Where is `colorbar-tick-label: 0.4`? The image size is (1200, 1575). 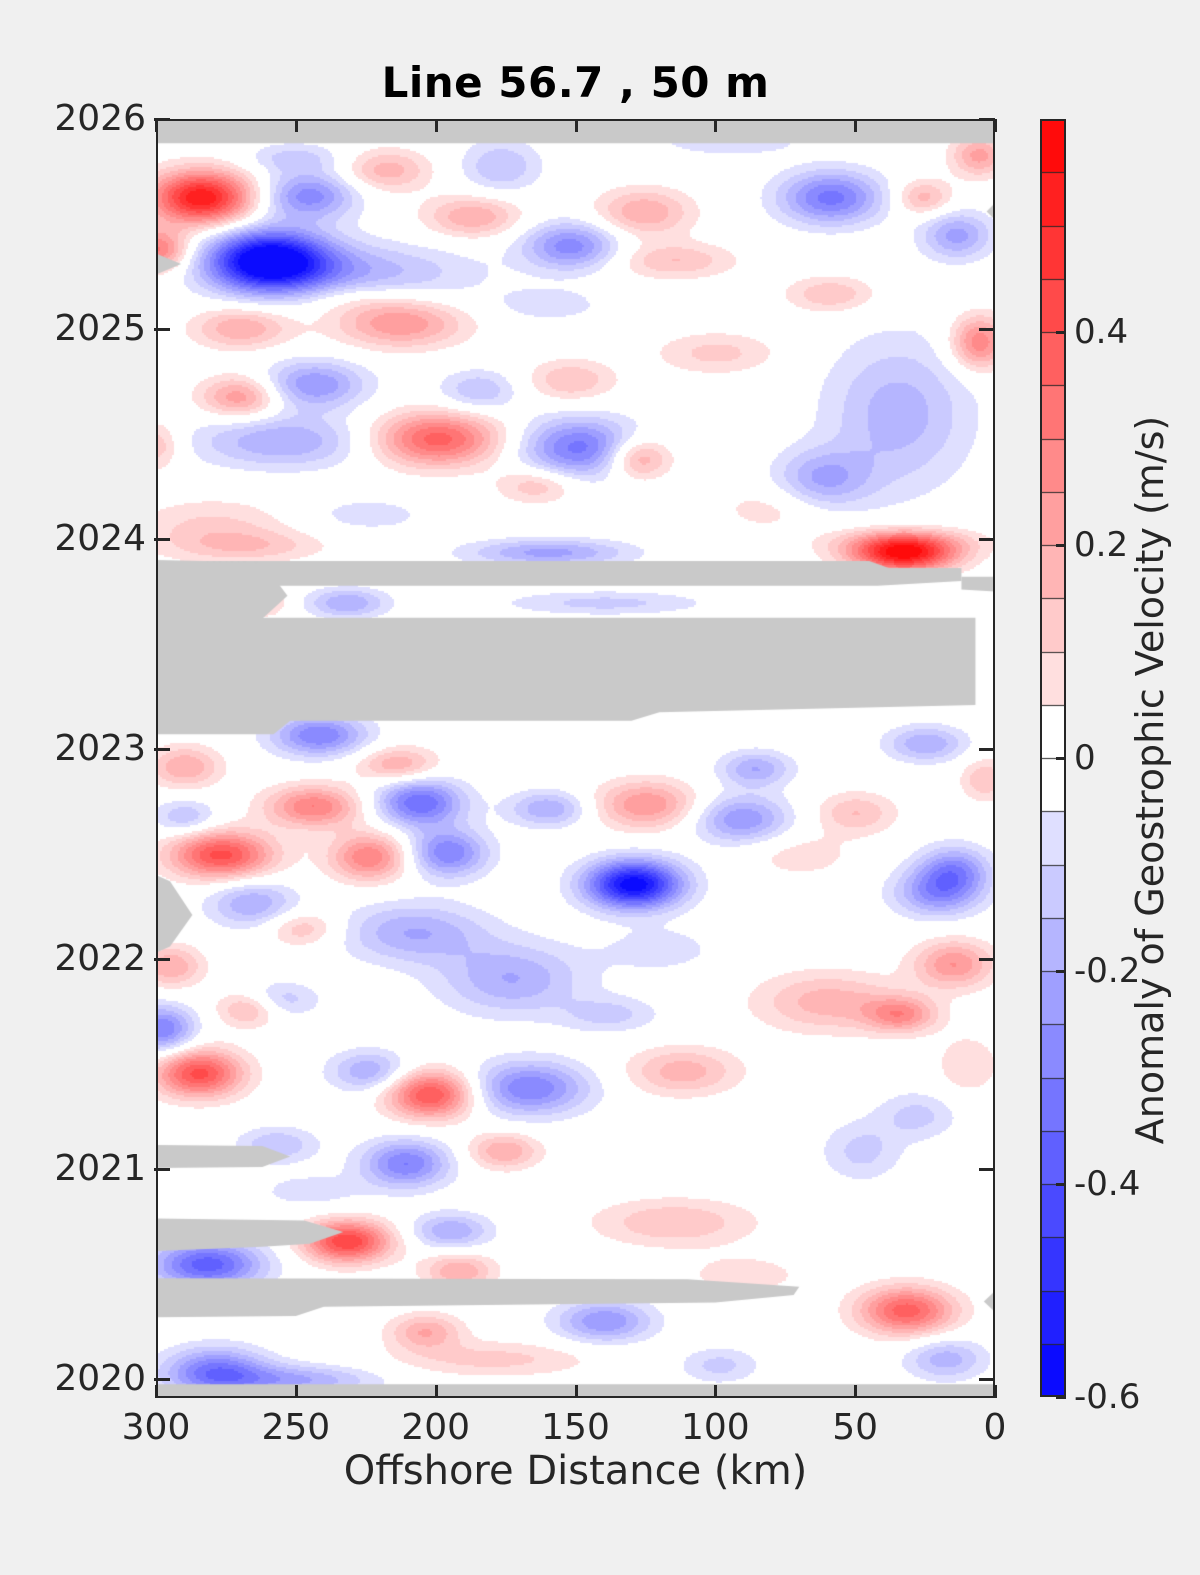
colorbar-tick-label: 0.4 is located at coordinates (1101, 332).